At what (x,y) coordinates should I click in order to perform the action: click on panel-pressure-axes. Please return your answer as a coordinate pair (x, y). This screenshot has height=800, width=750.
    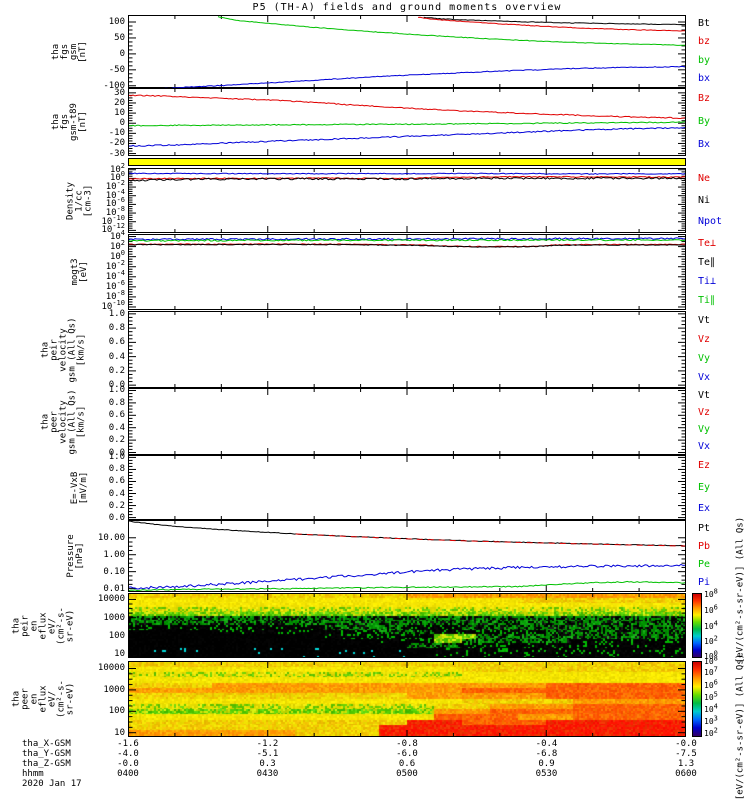
    Looking at the image, I should click on (407, 556).